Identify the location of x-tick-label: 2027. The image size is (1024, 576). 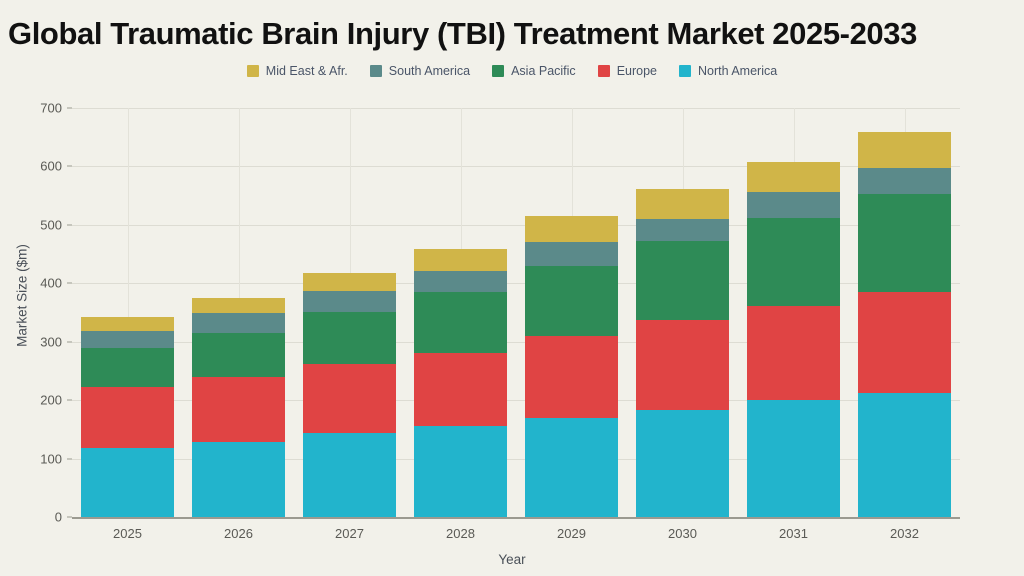
(349, 533).